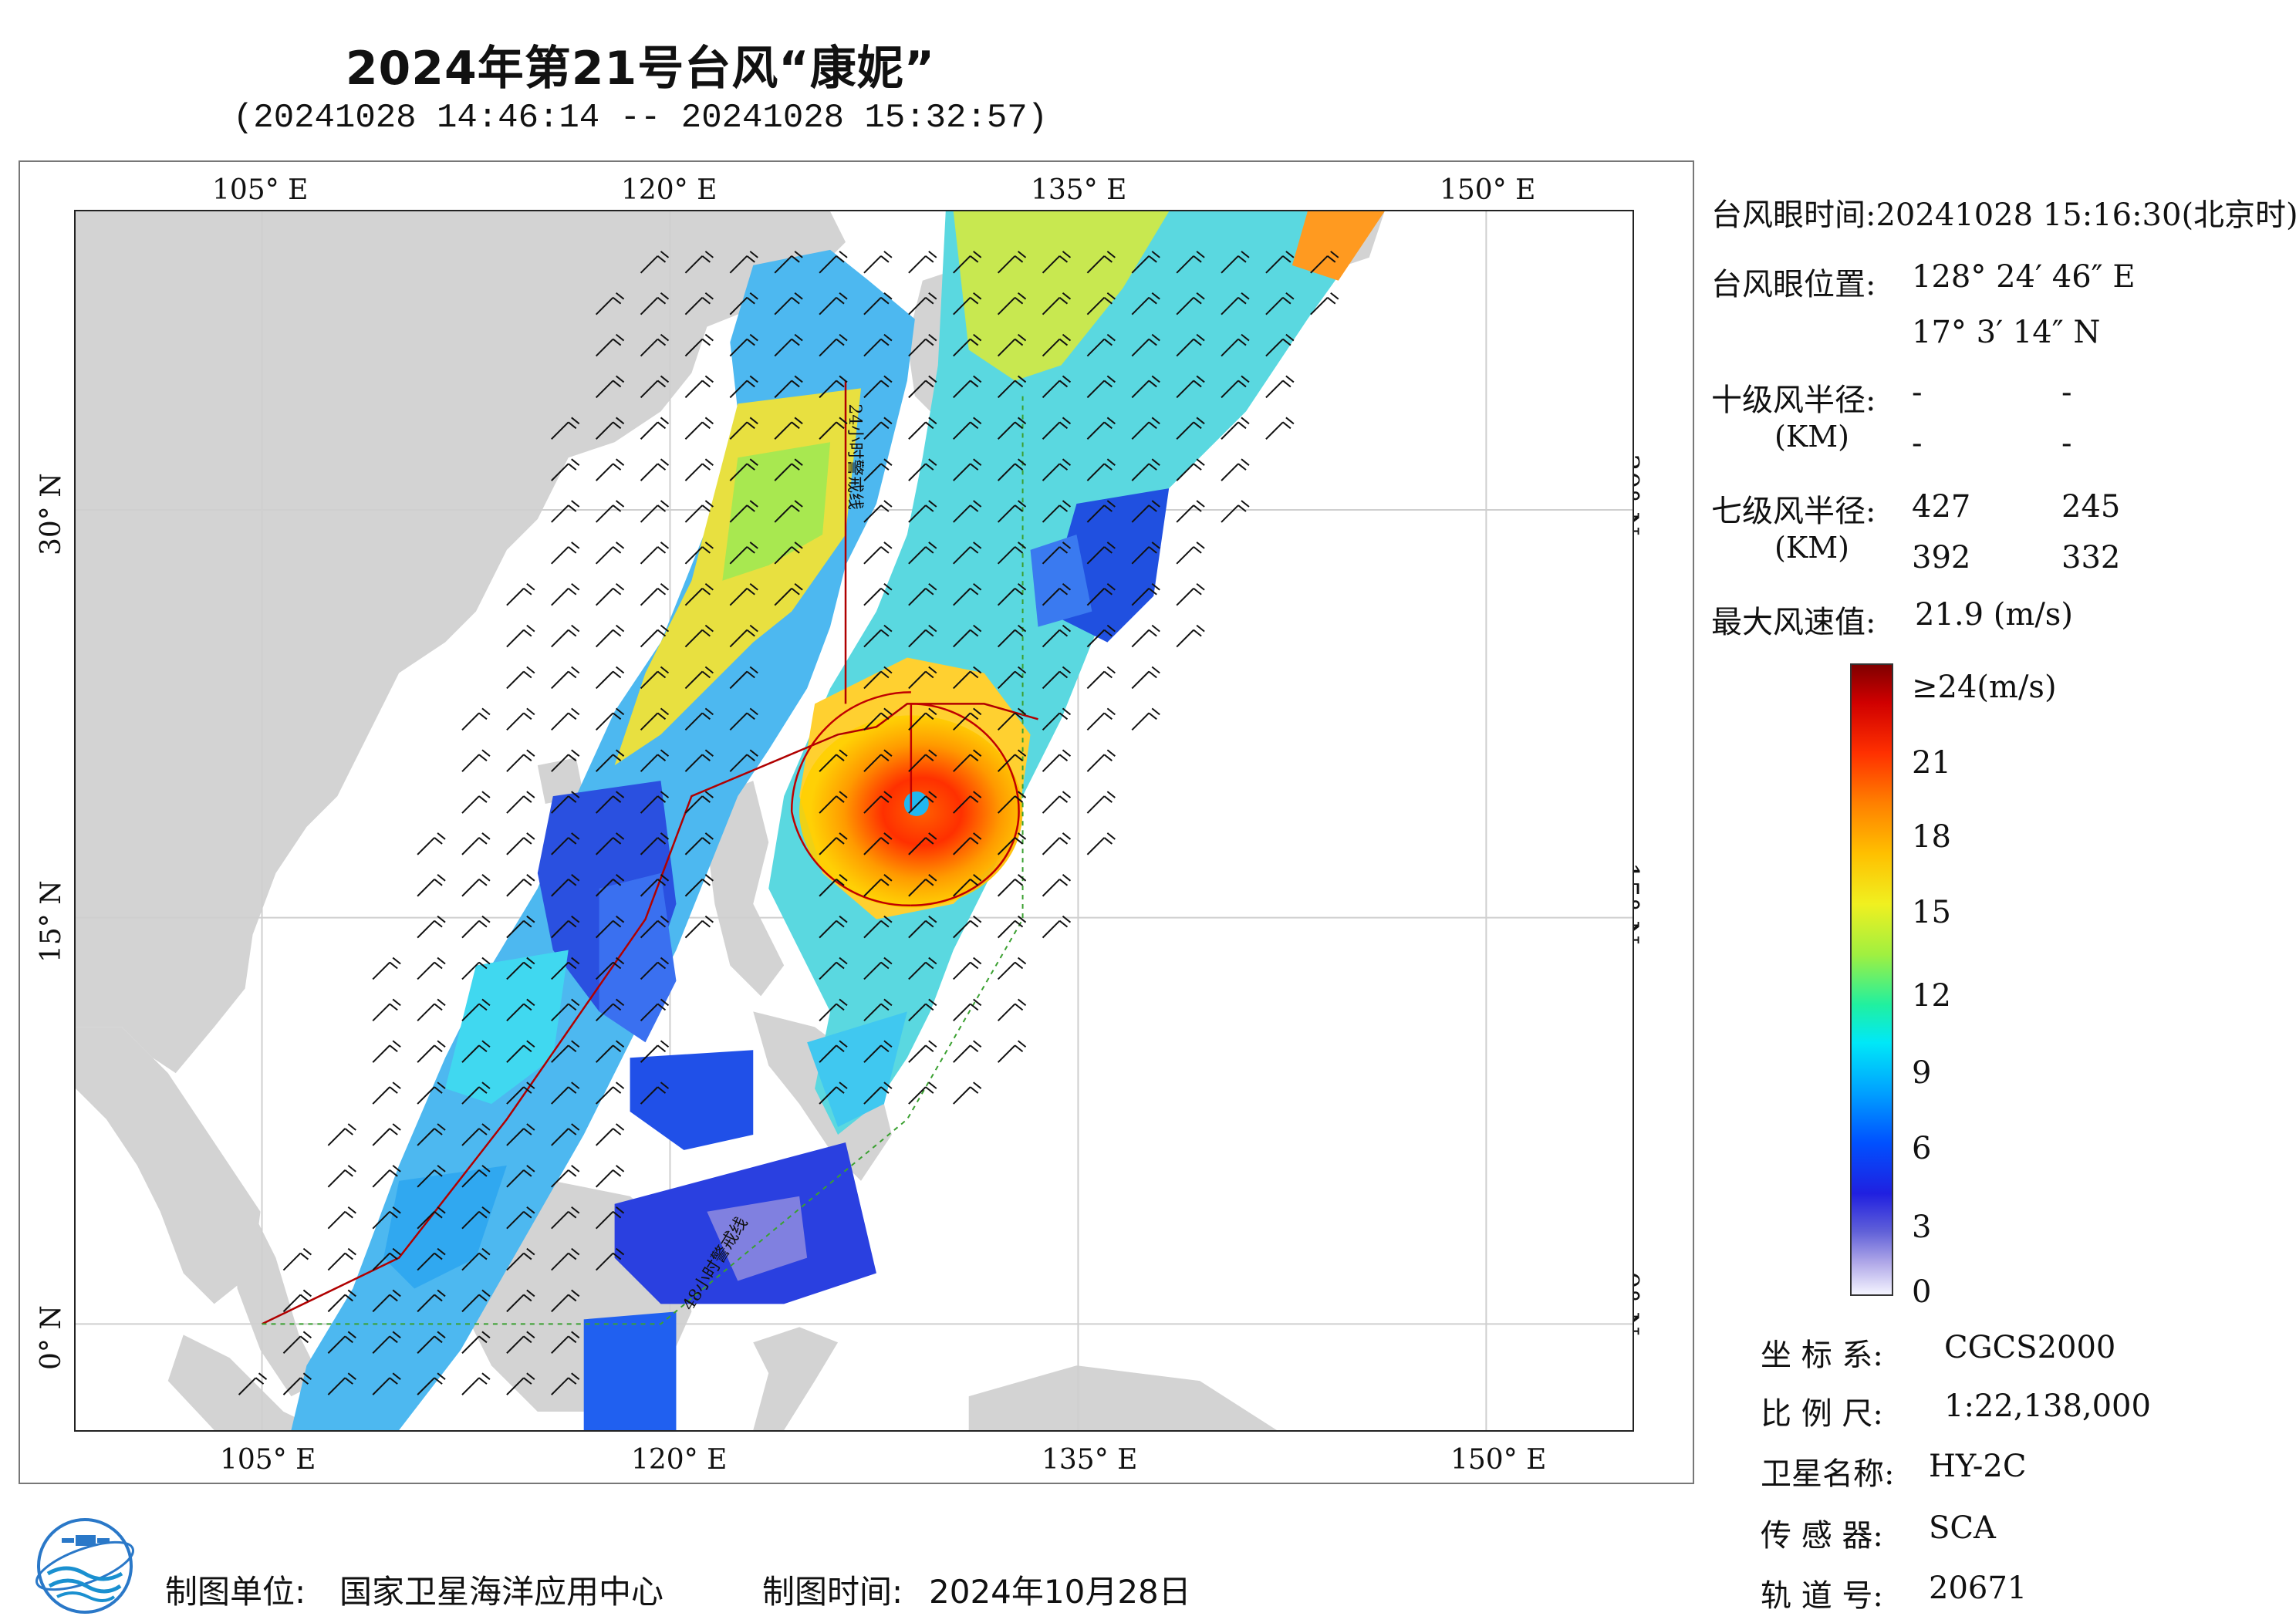 The width and height of the screenshot is (2296, 1623). I want to click on eye-time-label: 台风眼时间:, so click(1793, 215).